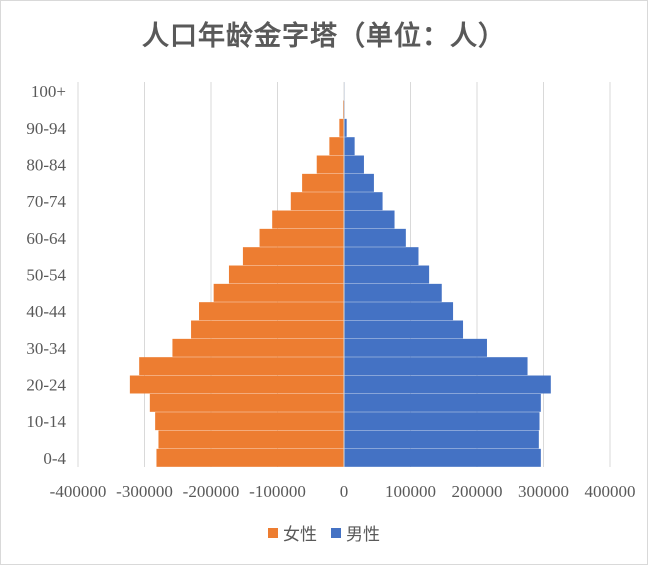 The image size is (648, 565). I want to click on y-tick-label-100+: 100+, so click(48, 91).